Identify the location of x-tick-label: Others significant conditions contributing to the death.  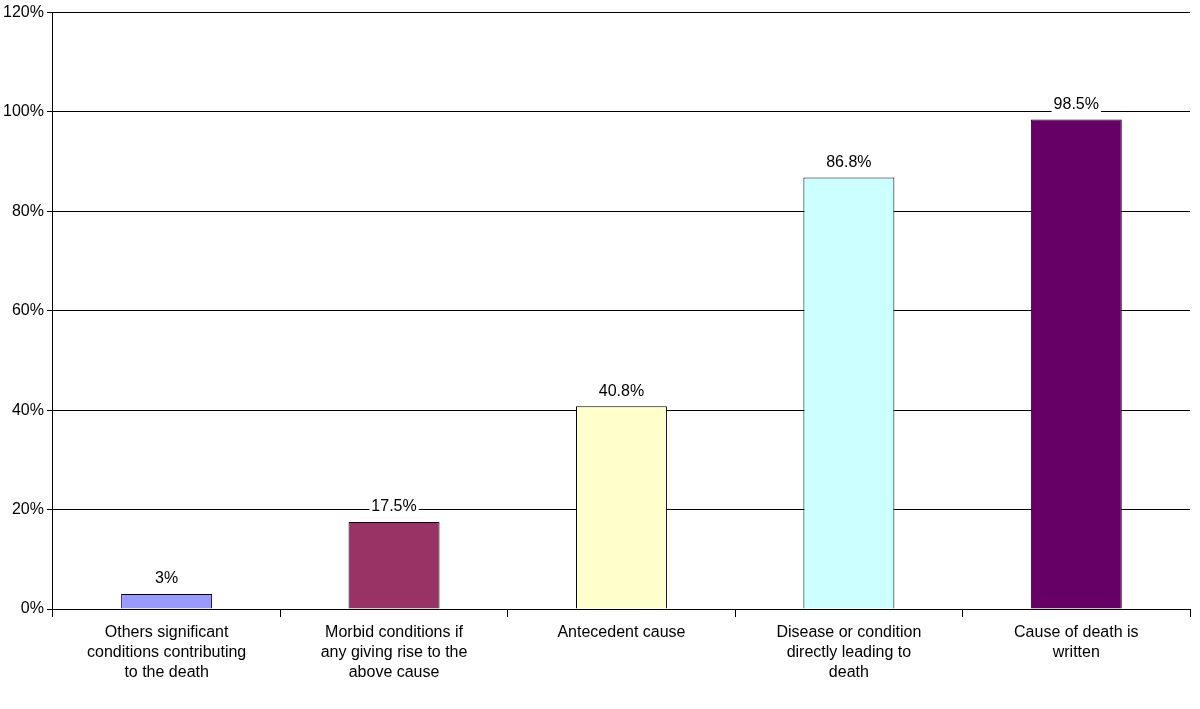
(167, 652).